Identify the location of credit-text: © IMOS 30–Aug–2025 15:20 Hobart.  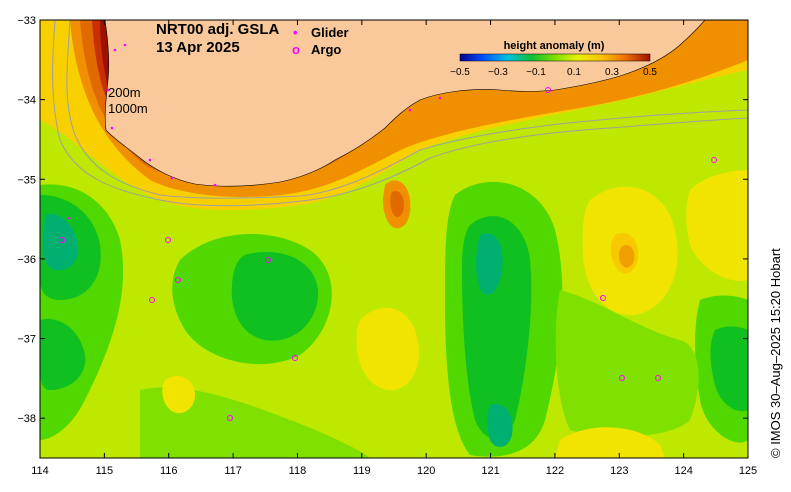
(775, 353).